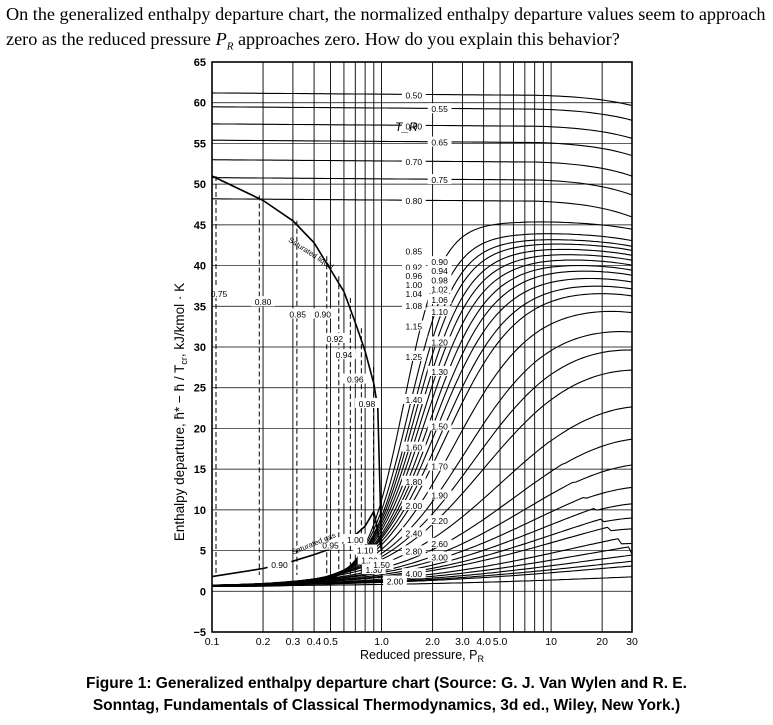 This screenshot has width=773, height=725. What do you see at coordinates (200, 144) in the screenshot?
I see `y-tick-label: 55` at bounding box center [200, 144].